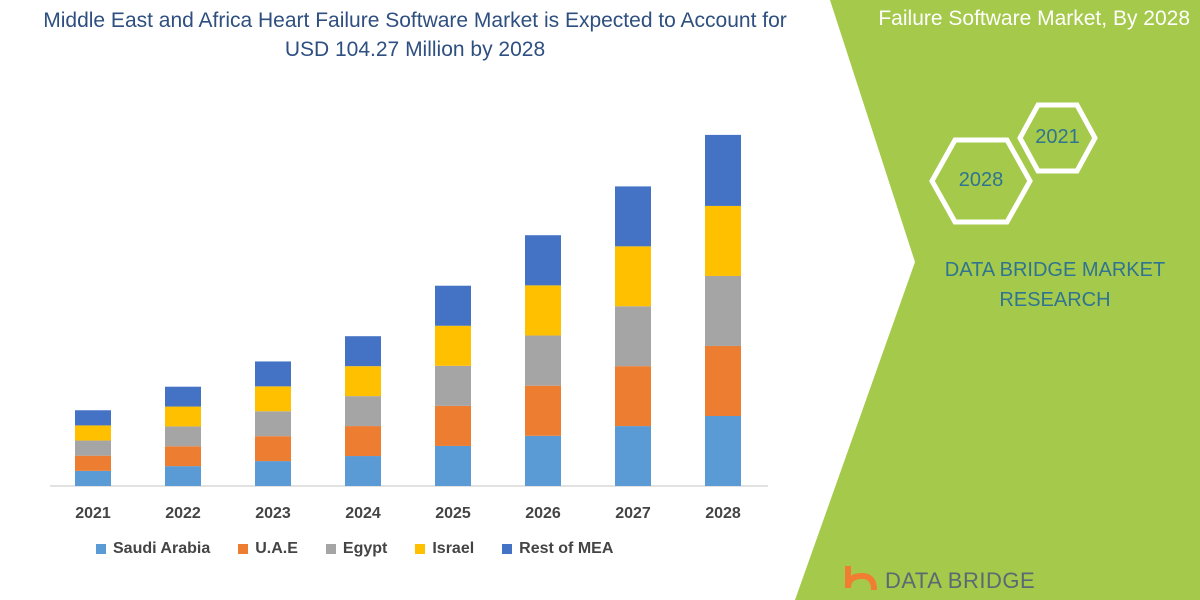 The image size is (1200, 600). Describe the element at coordinates (273, 399) in the screenshot. I see `bar-segment-israel-2023` at that location.